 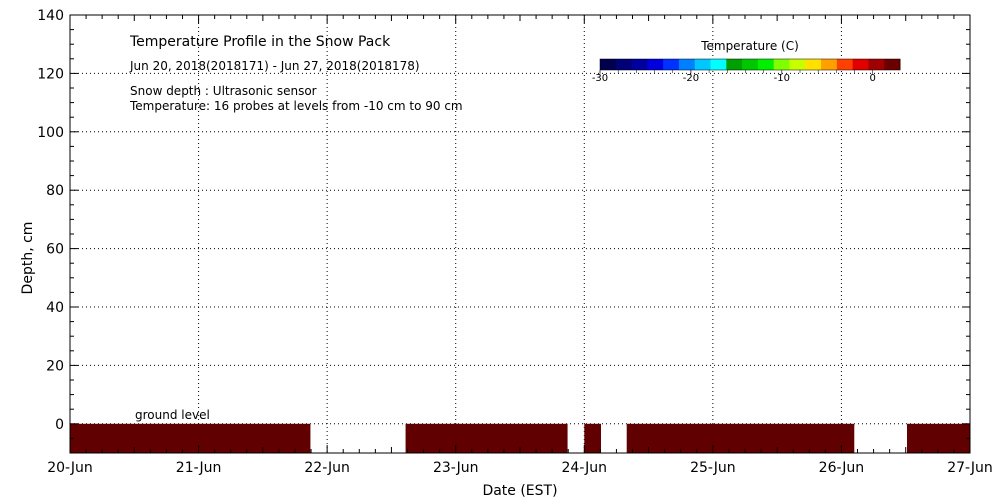 What do you see at coordinates (59, 425) in the screenshot?
I see `y-tick-label: 0` at bounding box center [59, 425].